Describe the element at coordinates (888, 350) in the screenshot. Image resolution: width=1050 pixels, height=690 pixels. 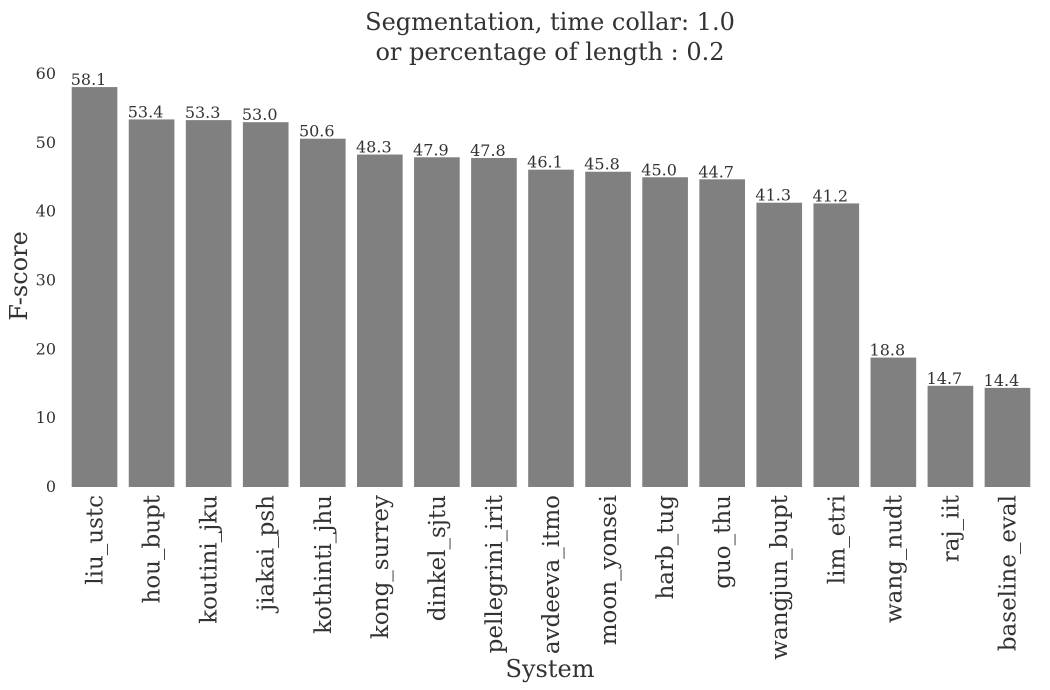
I see `value-label: 18.8` at that location.